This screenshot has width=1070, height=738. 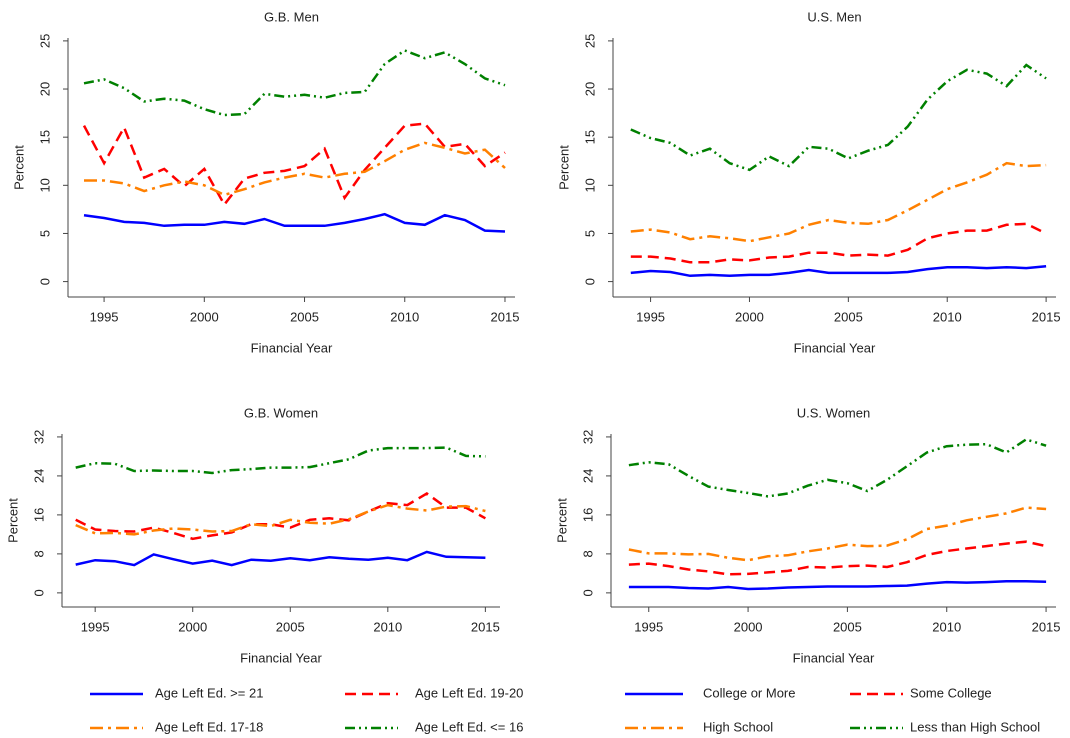 What do you see at coordinates (469, 692) in the screenshot?
I see `legend-label: Age Left Ed. 19-20` at bounding box center [469, 692].